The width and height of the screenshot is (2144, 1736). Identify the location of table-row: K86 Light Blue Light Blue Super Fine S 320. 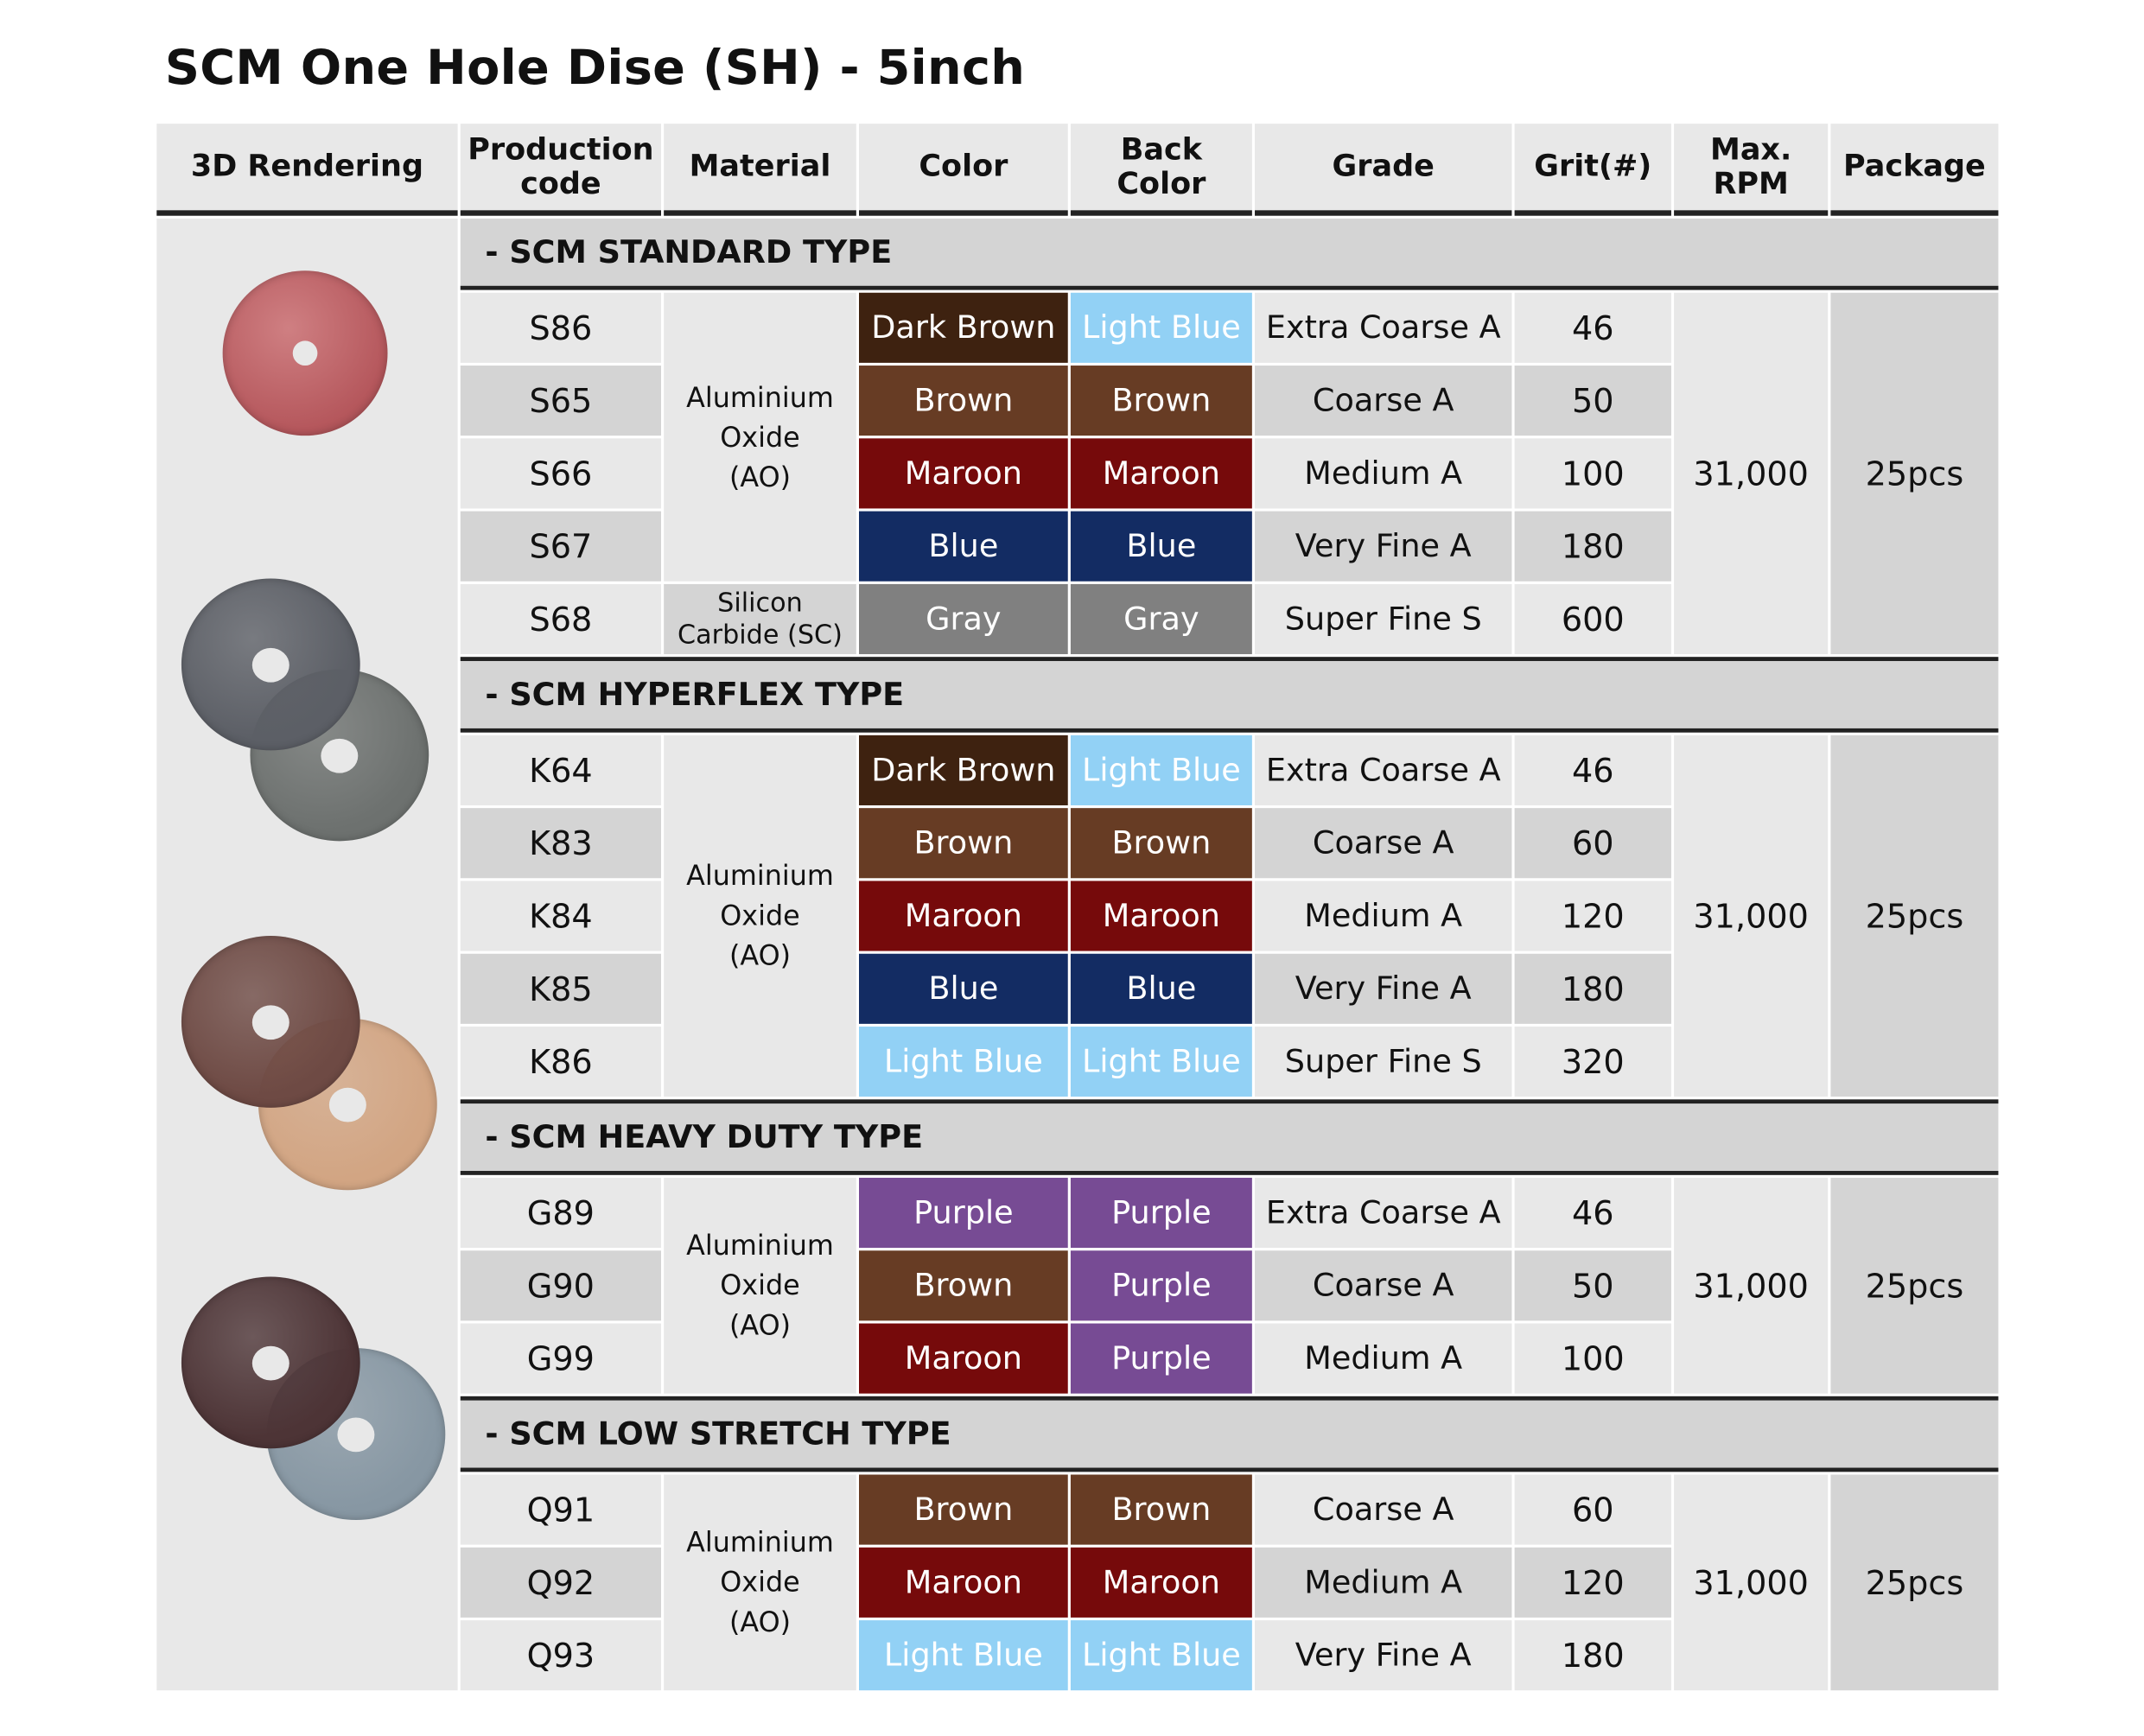
(1077, 1062).